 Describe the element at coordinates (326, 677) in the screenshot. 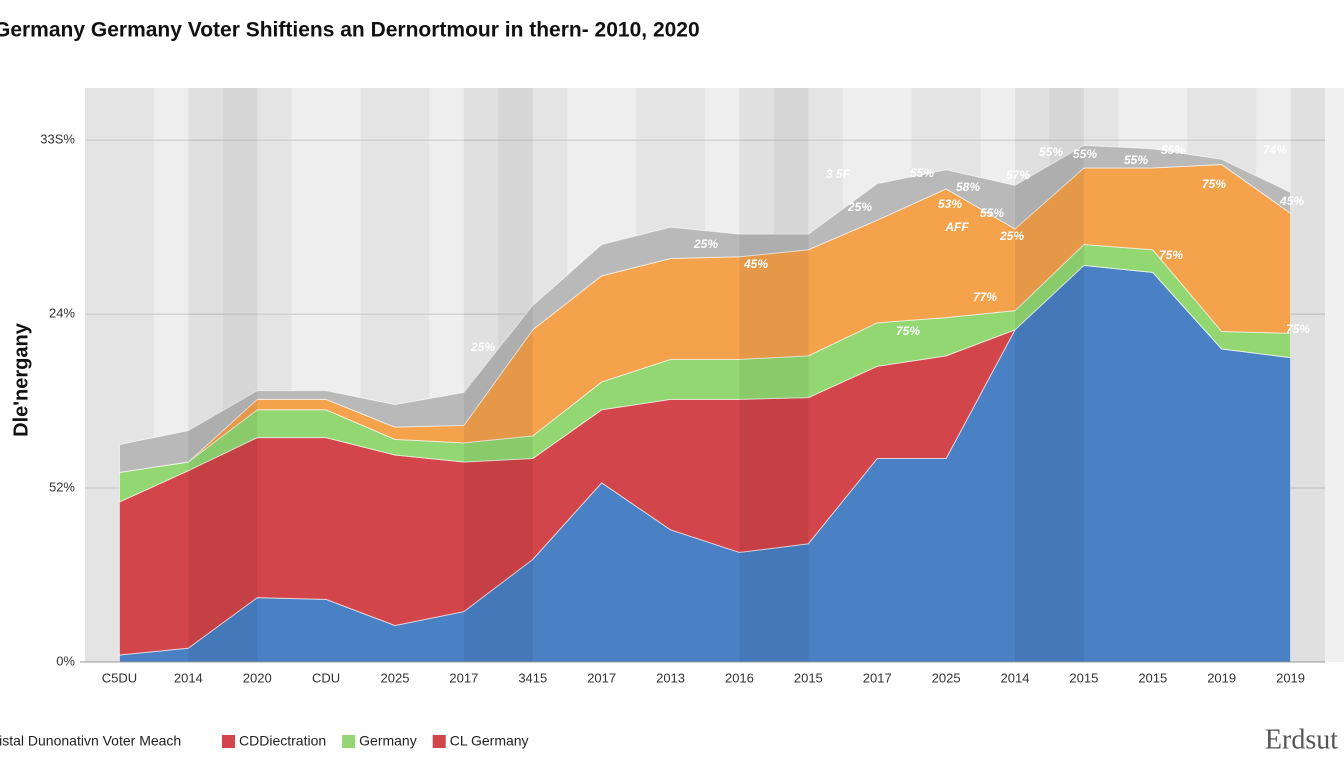

I see `x-tick-label: CDU` at that location.